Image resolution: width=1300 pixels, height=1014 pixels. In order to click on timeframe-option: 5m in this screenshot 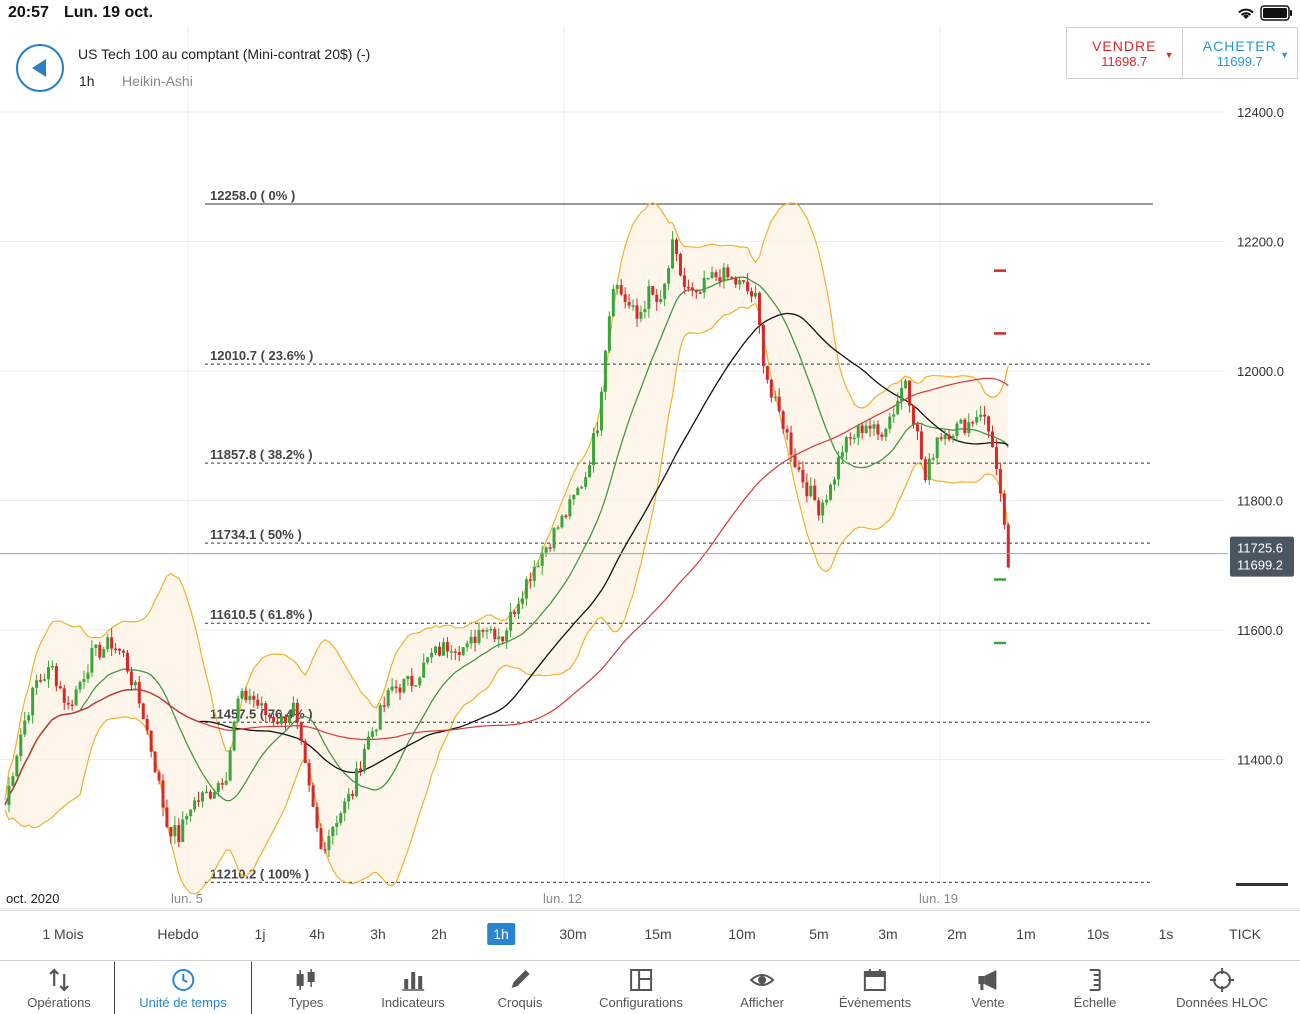, I will do `click(819, 934)`.